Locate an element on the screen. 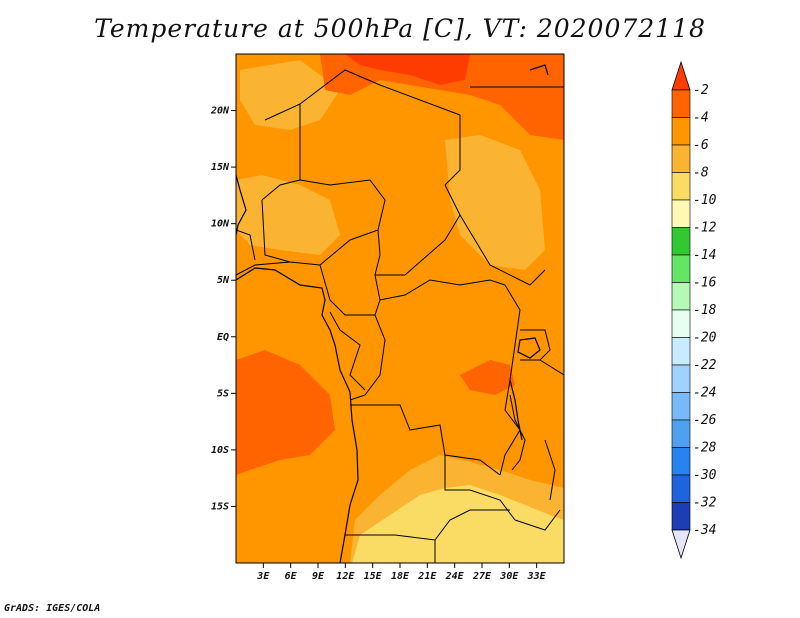  colorbar-label: -28 is located at coordinates (705, 448).